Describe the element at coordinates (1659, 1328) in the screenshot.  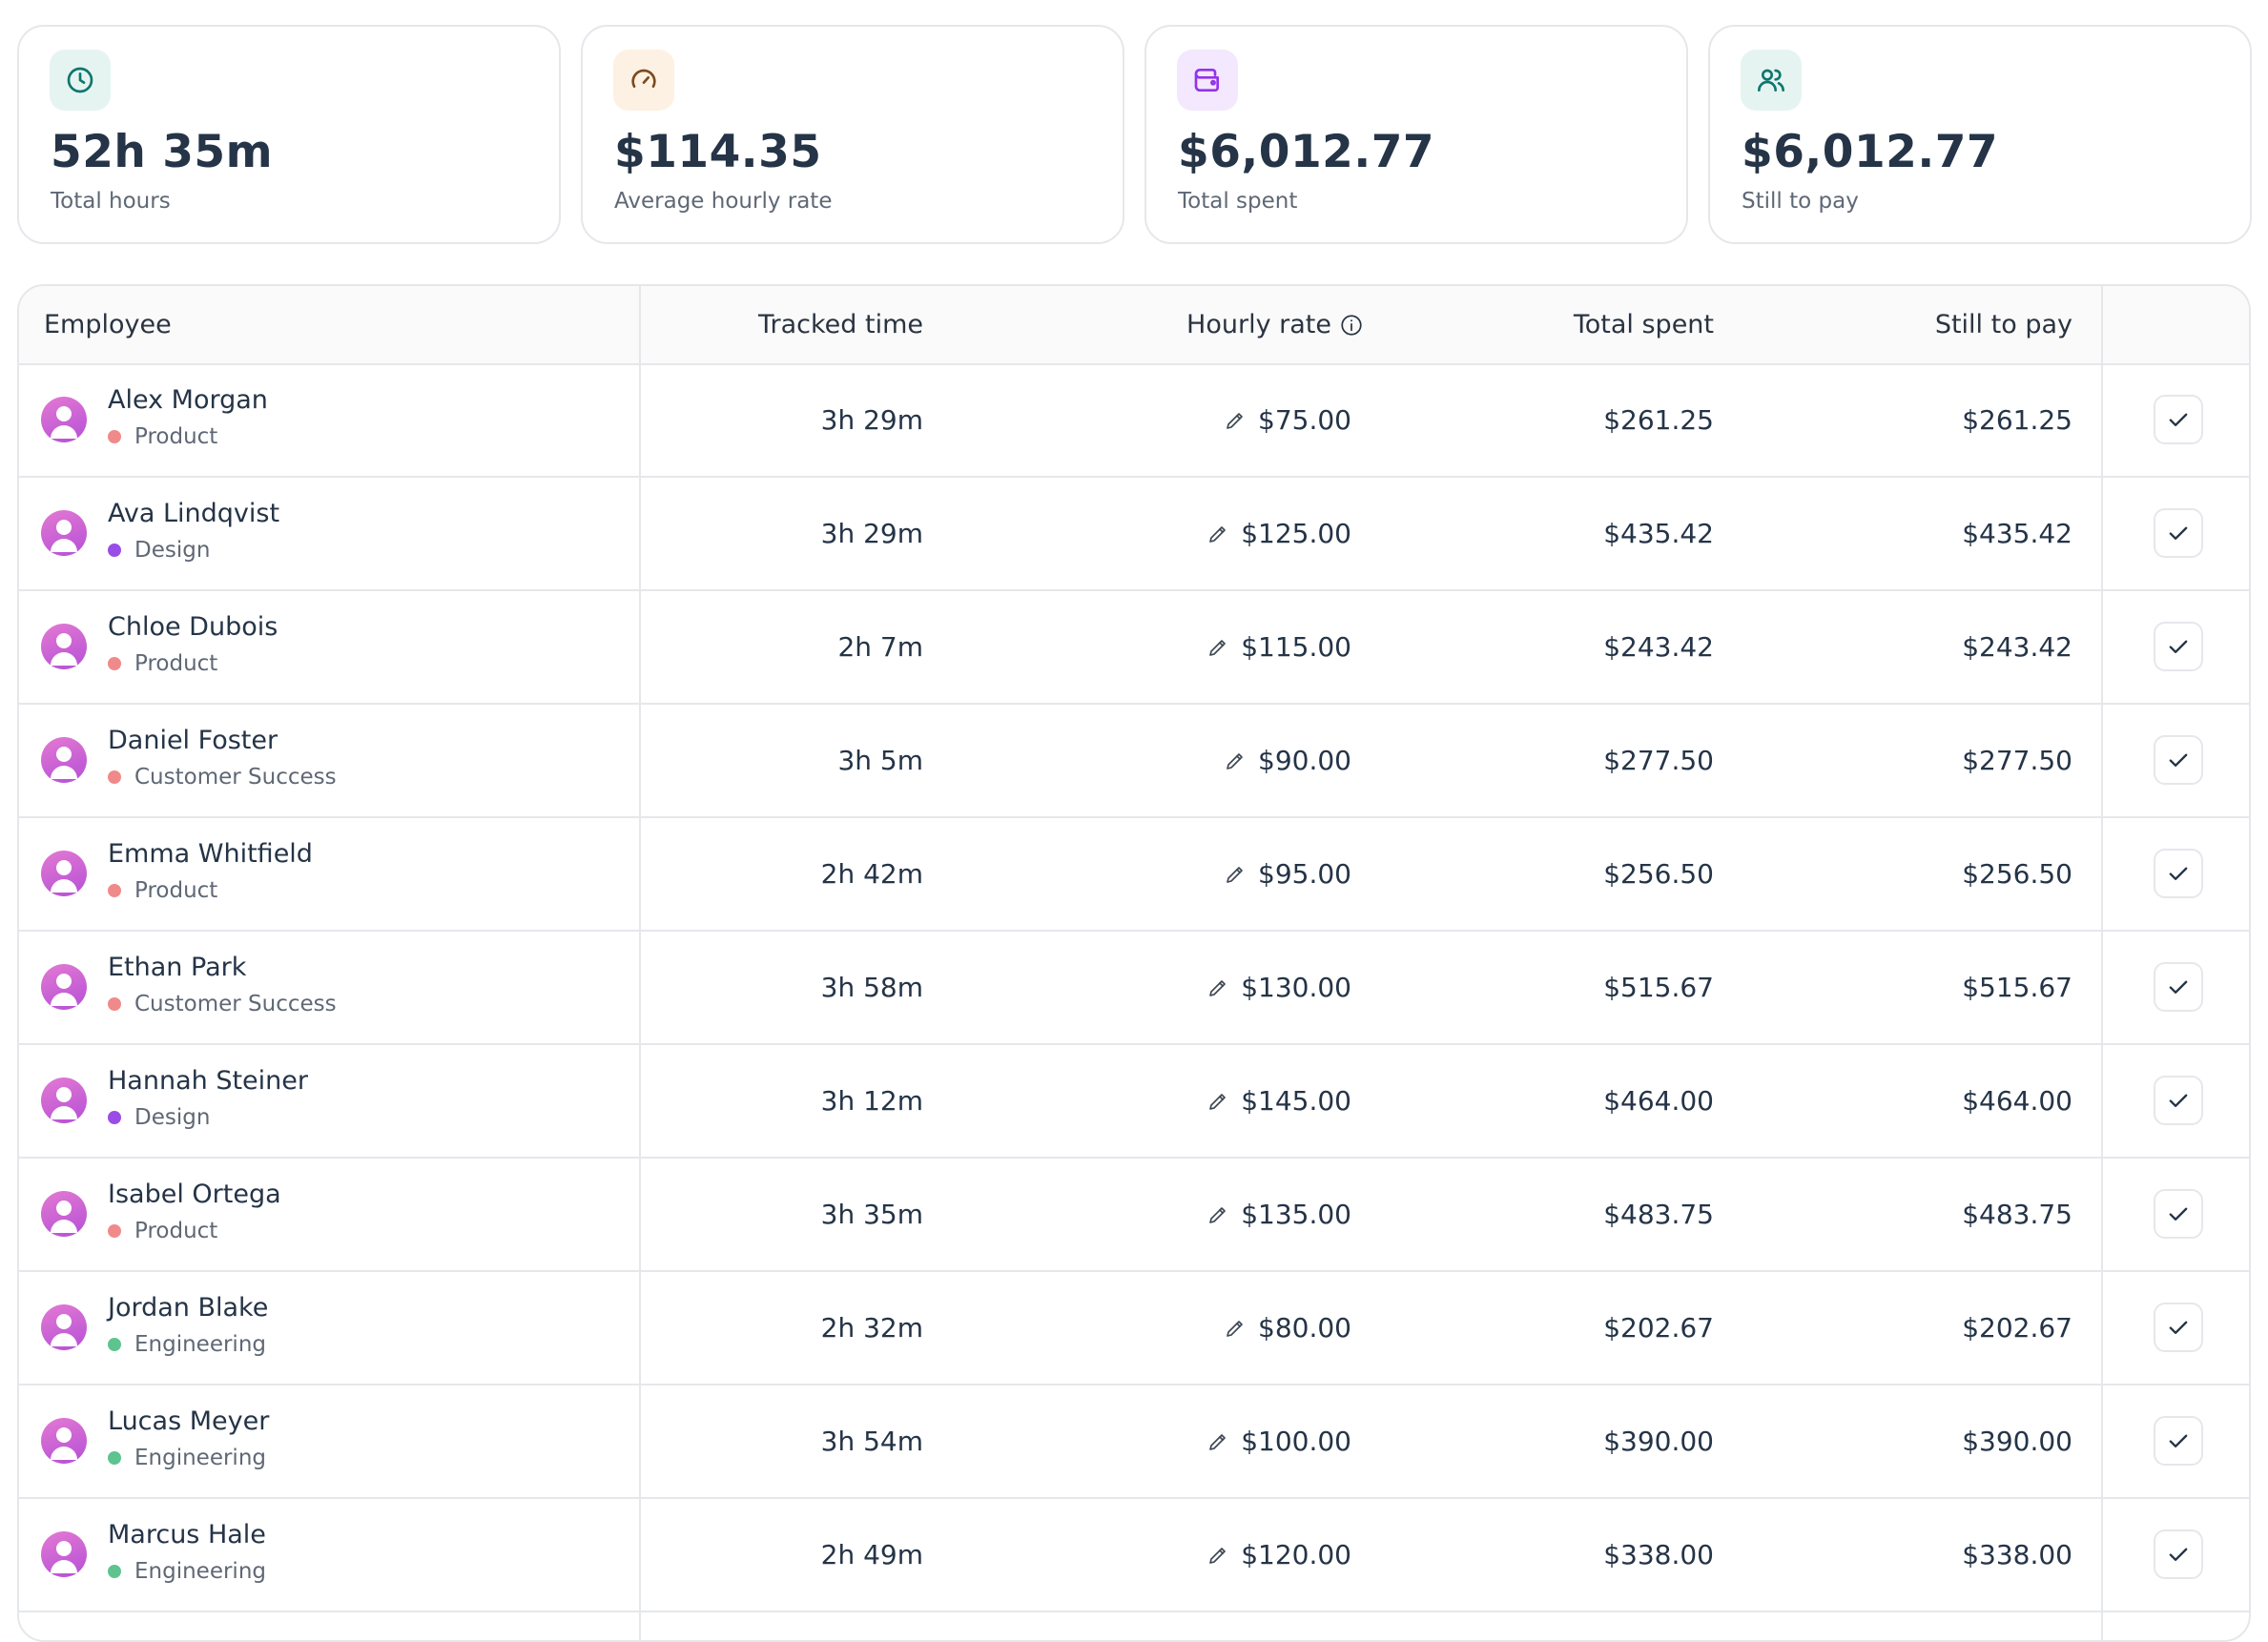
I see `total-spent: $202.67` at that location.